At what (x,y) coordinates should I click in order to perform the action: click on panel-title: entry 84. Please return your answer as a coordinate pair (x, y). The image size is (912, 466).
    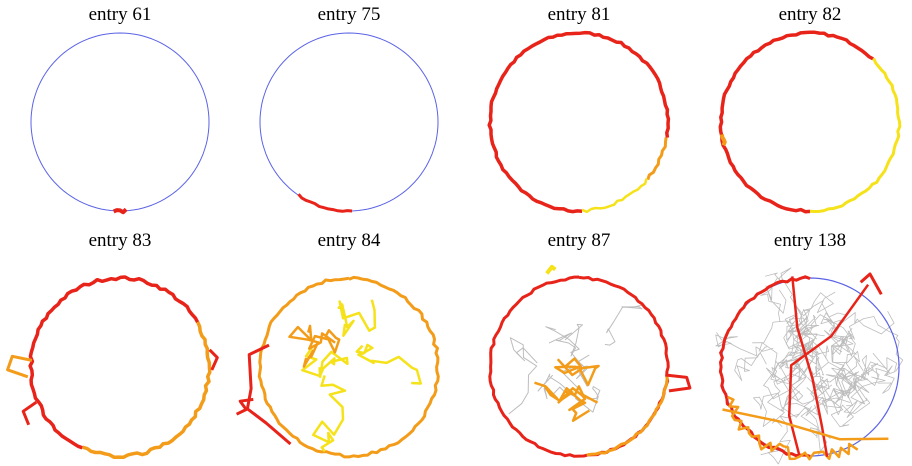
    Looking at the image, I should click on (349, 240).